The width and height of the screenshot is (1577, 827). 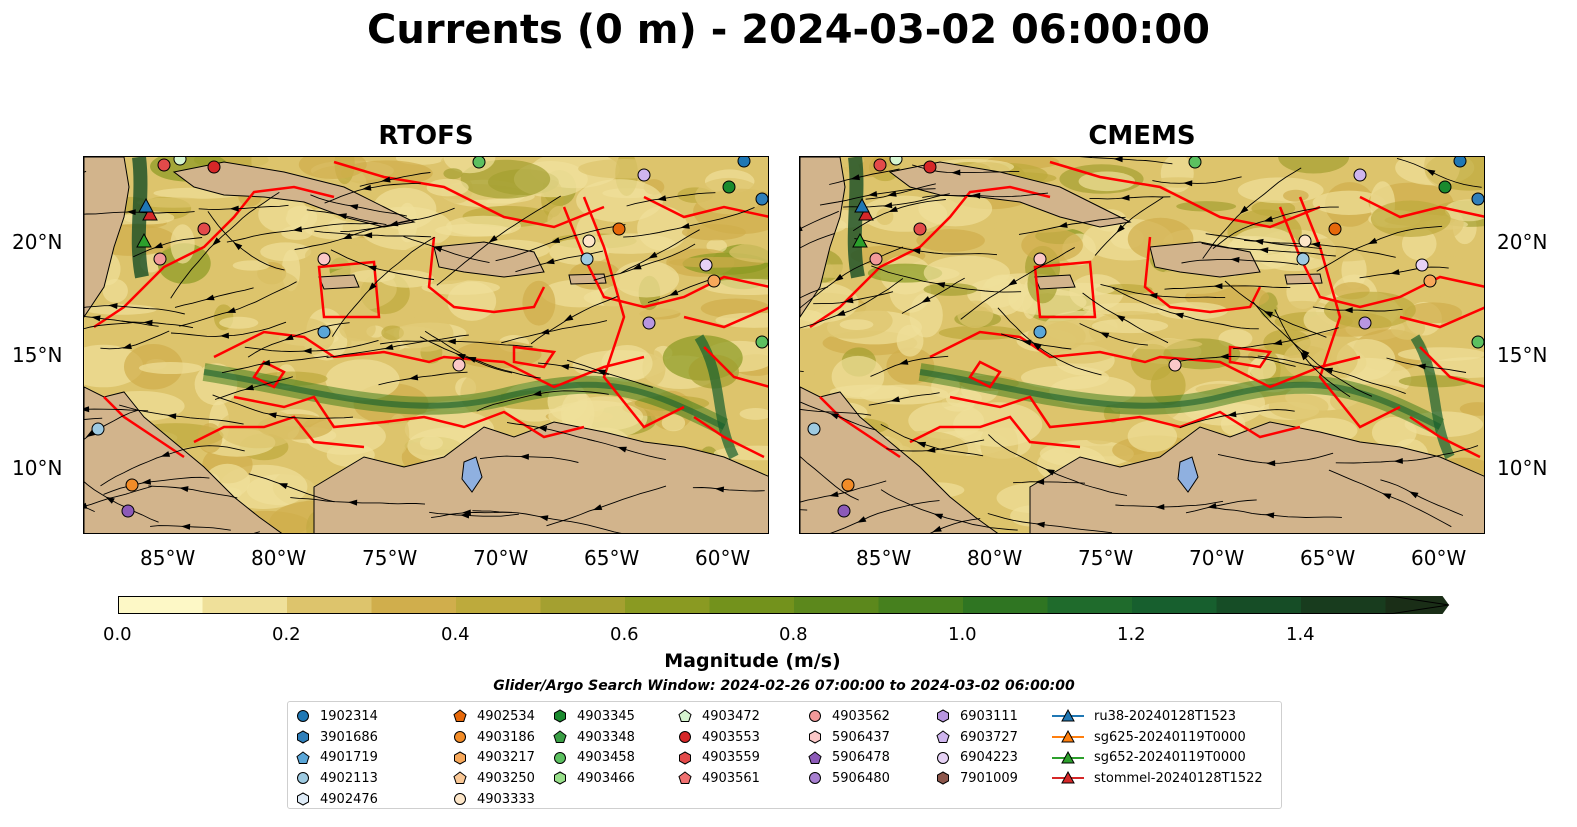 What do you see at coordinates (793, 634) in the screenshot?
I see `cbar-tick-4: 0.8` at bounding box center [793, 634].